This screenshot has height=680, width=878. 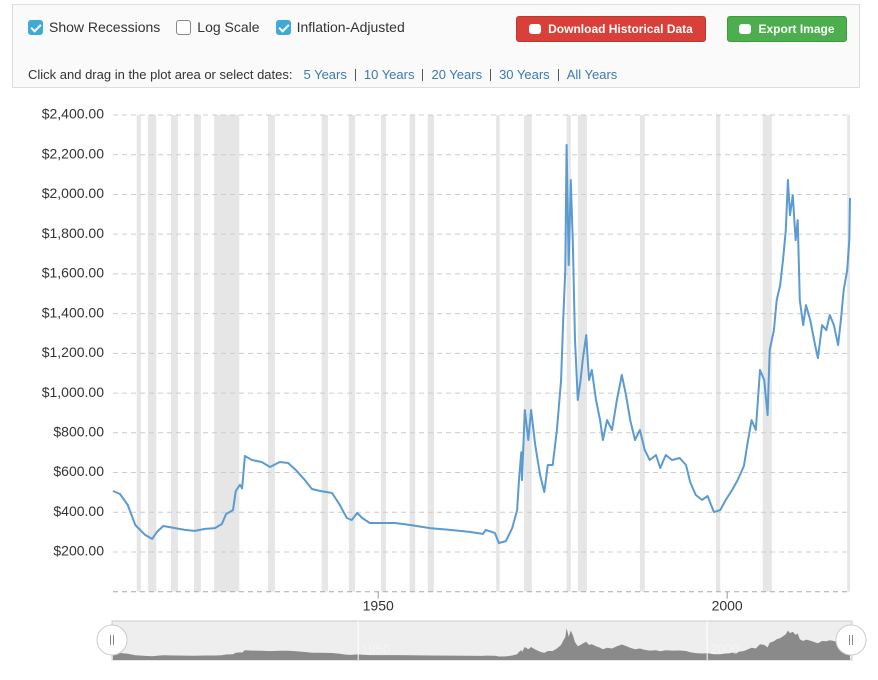 What do you see at coordinates (724, 648) in the screenshot?
I see `navigator-label: 2000` at bounding box center [724, 648].